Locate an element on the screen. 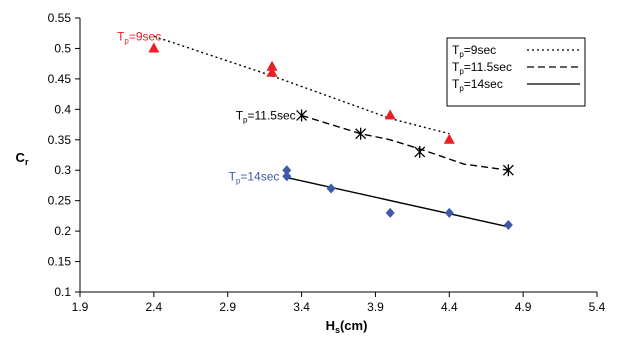 Image resolution: width=626 pixels, height=352 pixels. series-label-2: Tp=11.5sec is located at coordinates (266, 116).